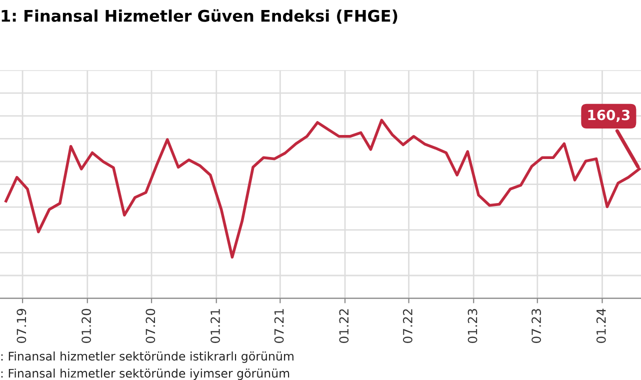 This screenshot has height=380, width=641. I want to click on x-tick-label: 07.19, so click(21, 325).